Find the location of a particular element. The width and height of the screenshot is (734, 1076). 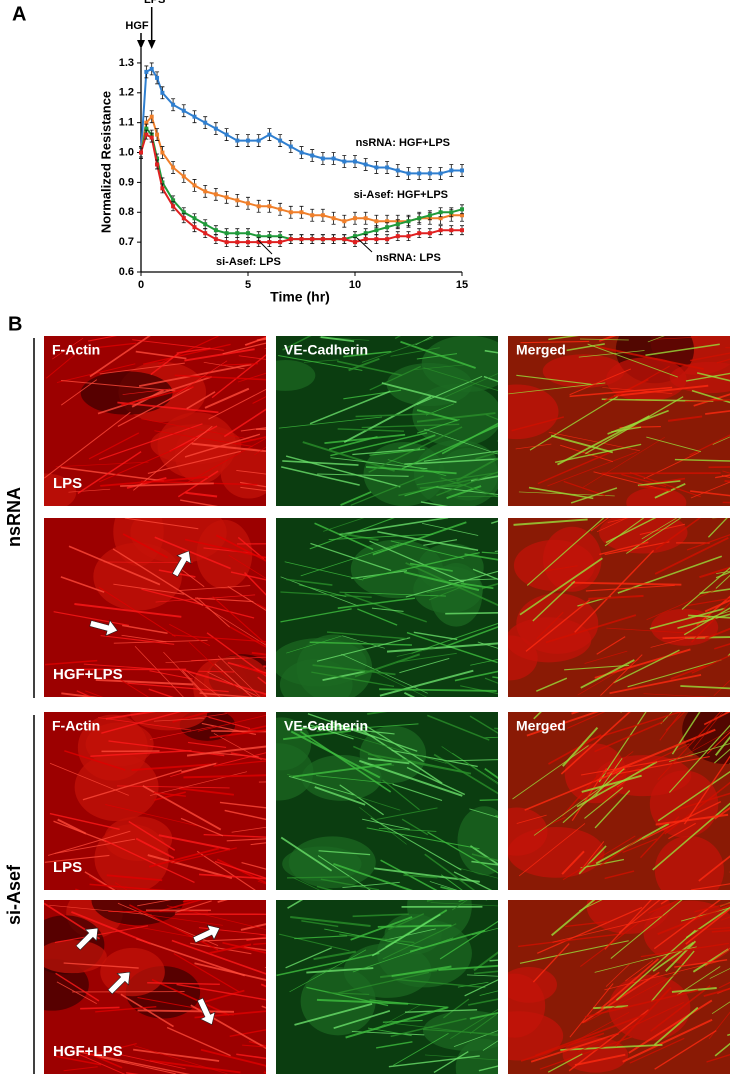

column-label: Merged is located at coordinates (541, 350).